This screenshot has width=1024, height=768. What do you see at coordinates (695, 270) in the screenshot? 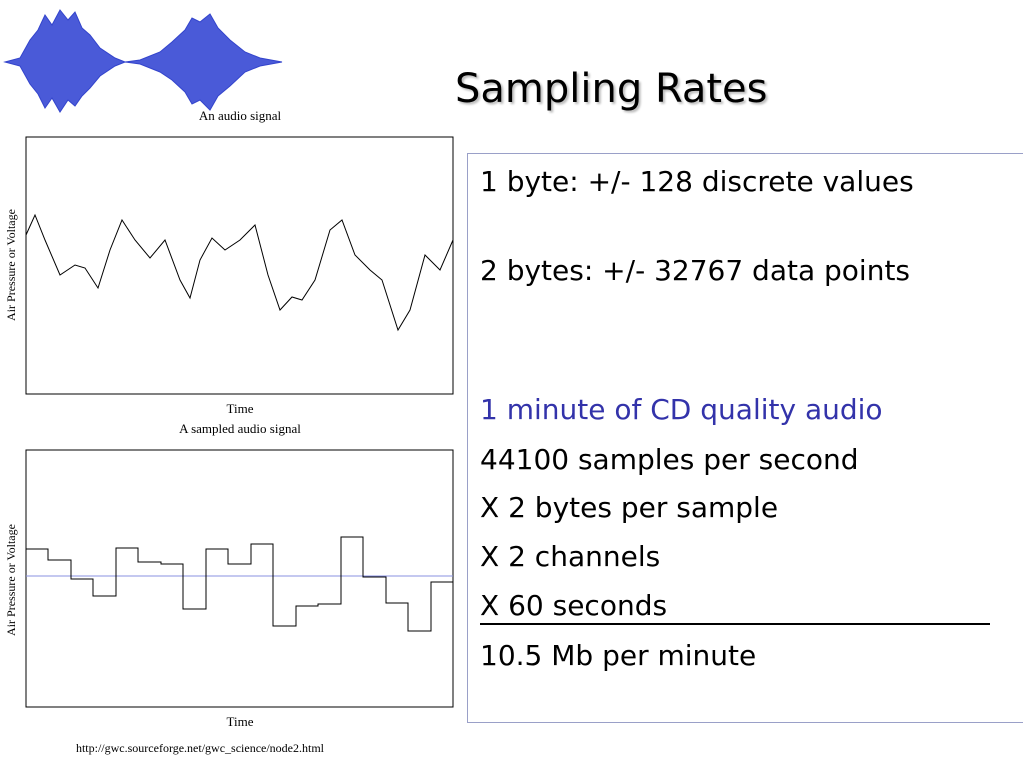
I see `bullet-line: 2 bytes: +/- 32767 data points` at bounding box center [695, 270].